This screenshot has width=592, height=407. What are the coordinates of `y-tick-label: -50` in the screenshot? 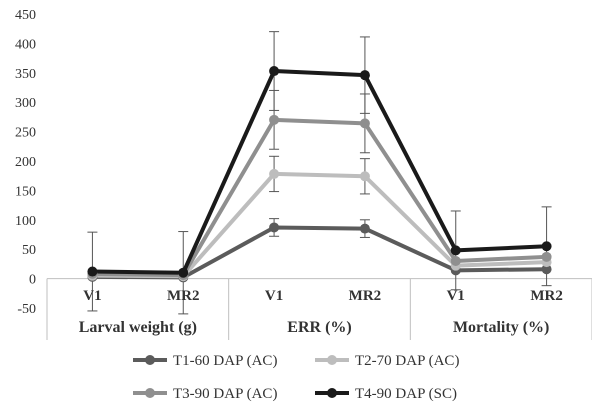 It's located at (26, 309).